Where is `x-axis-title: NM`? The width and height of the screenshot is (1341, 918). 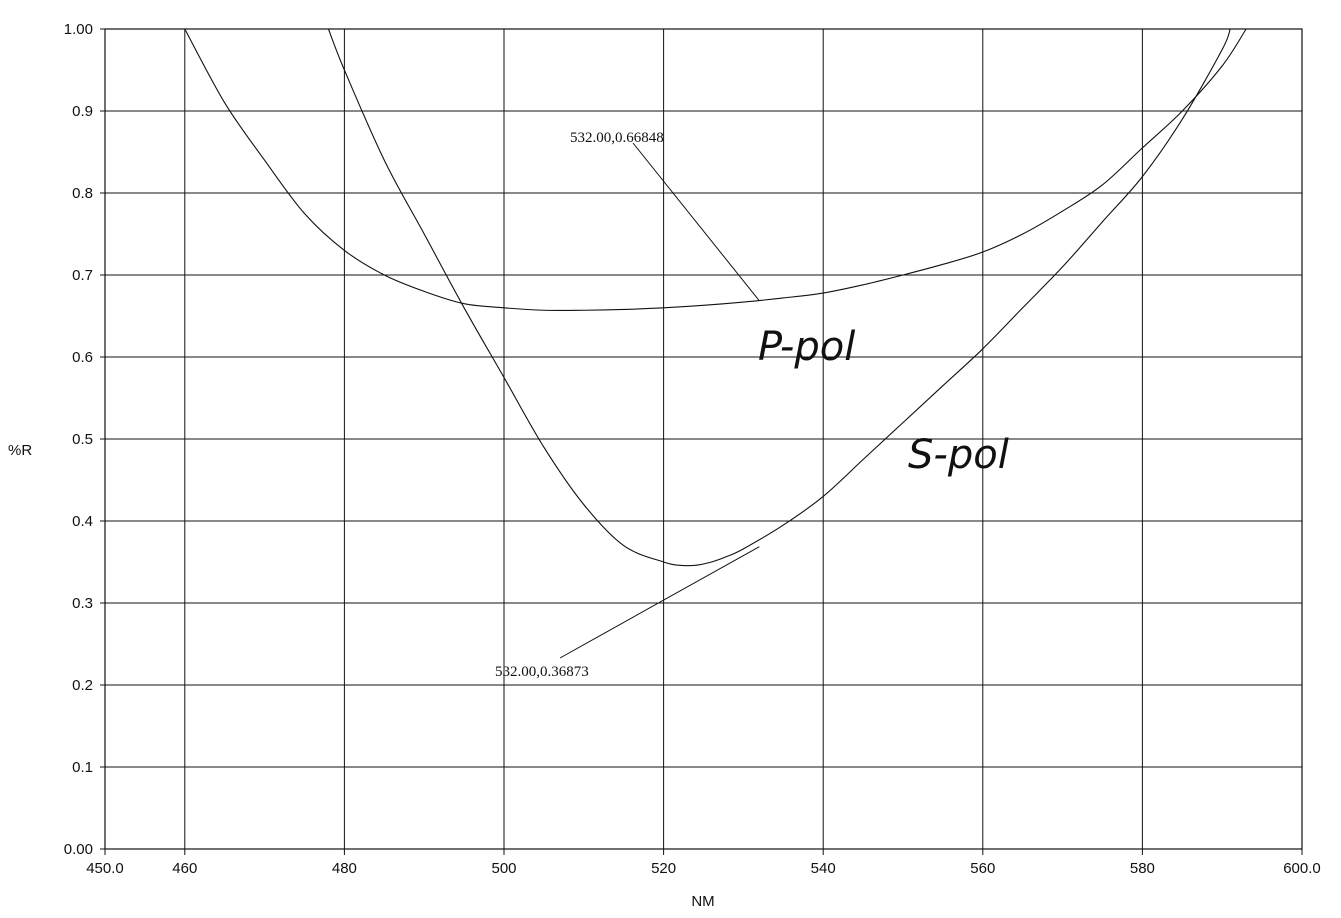 x-axis-title: NM is located at coordinates (702, 901).